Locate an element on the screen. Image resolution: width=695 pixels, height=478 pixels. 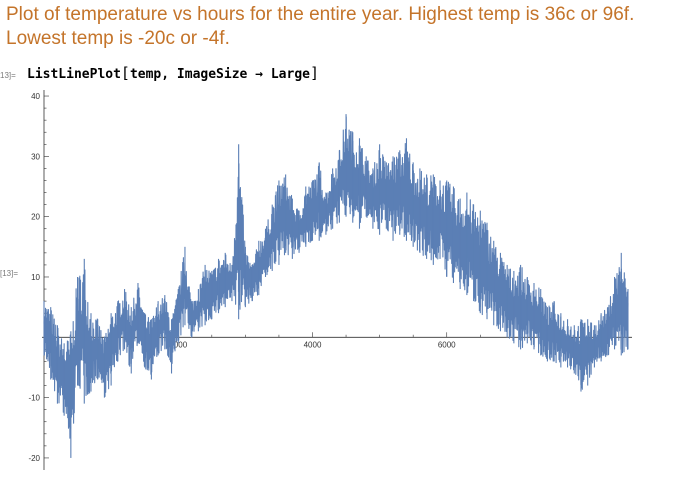
code-args: temp, ImageSize → Large is located at coordinates (219, 74).